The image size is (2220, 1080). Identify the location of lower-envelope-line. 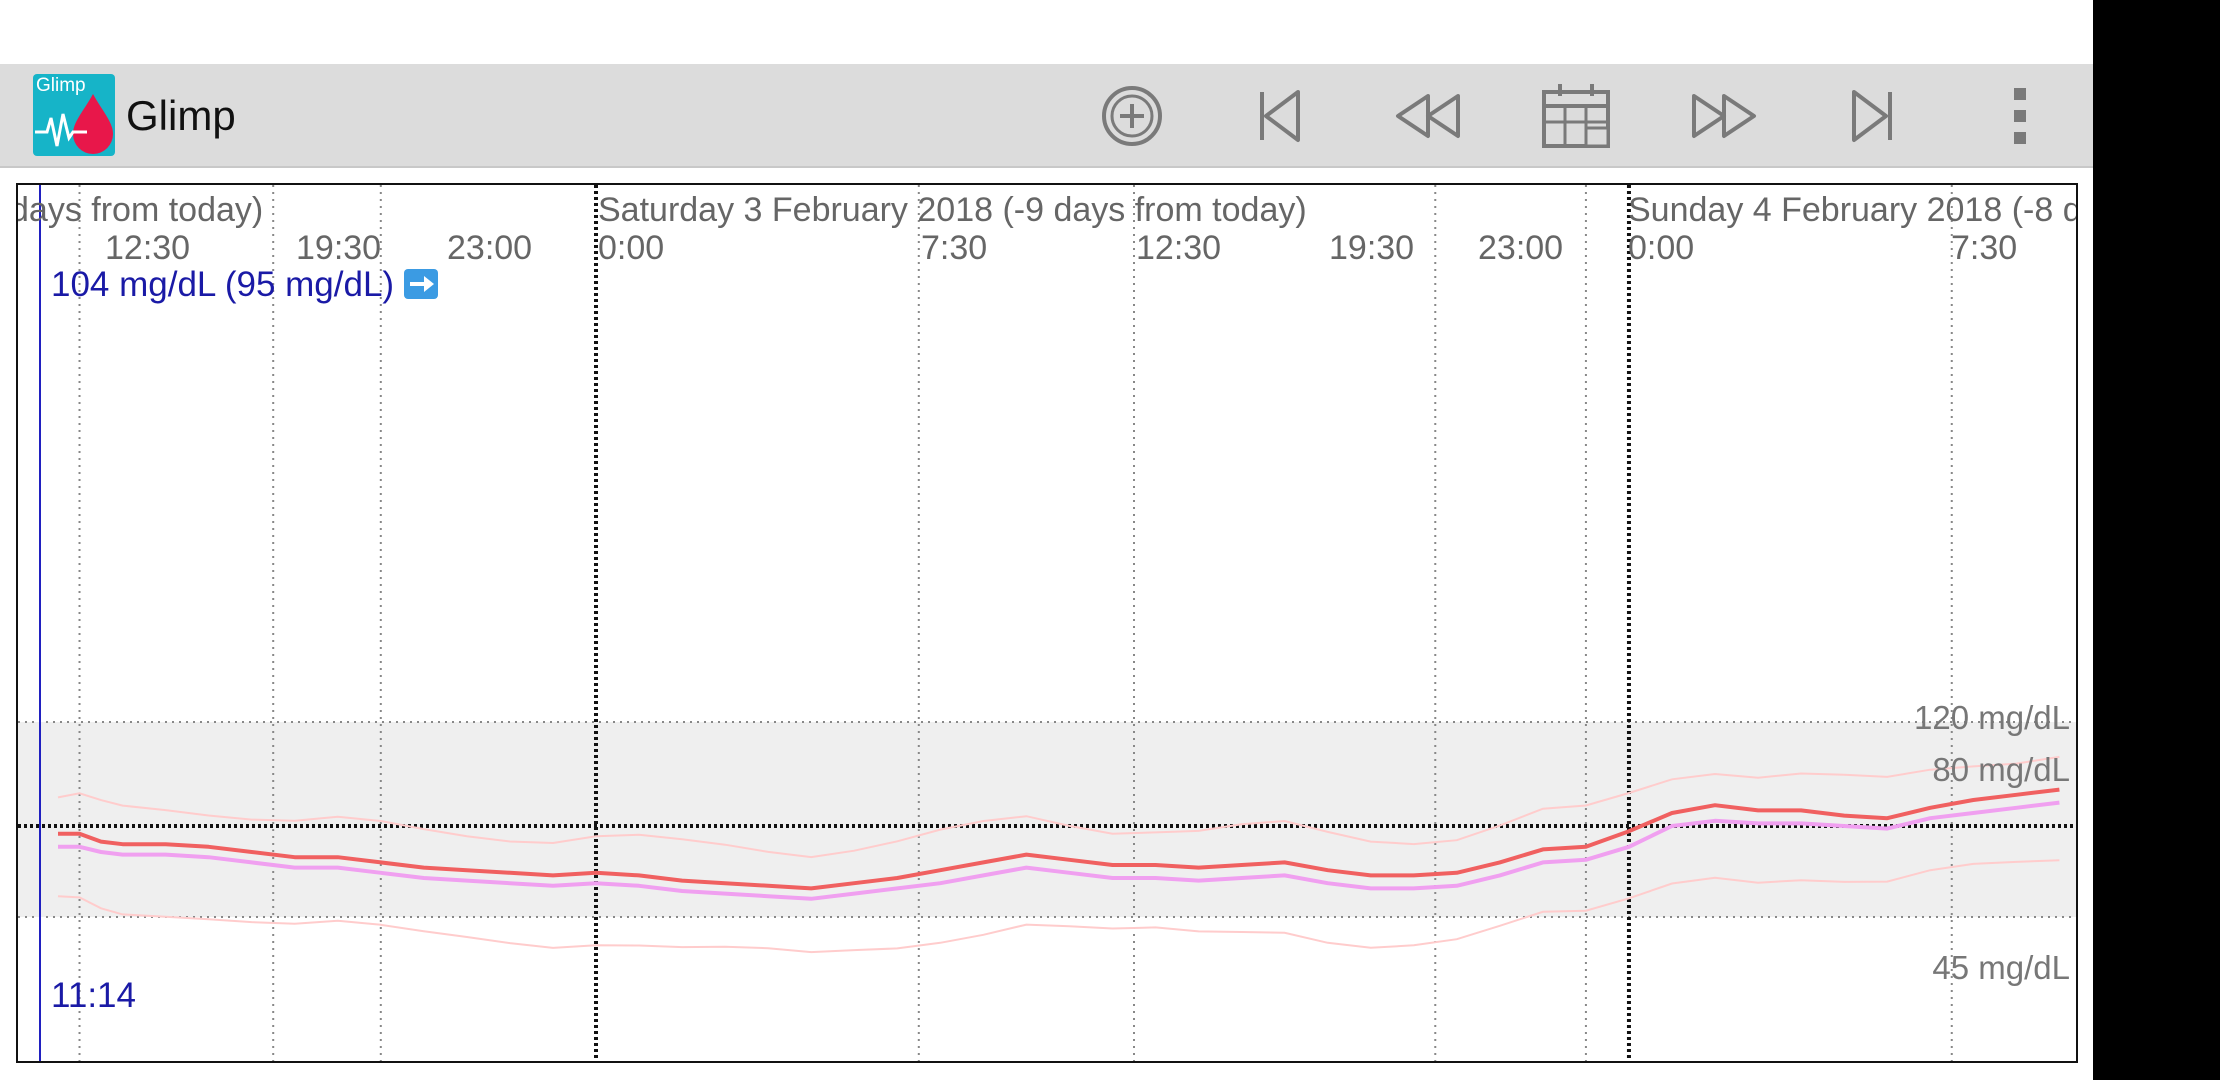
(1058, 906).